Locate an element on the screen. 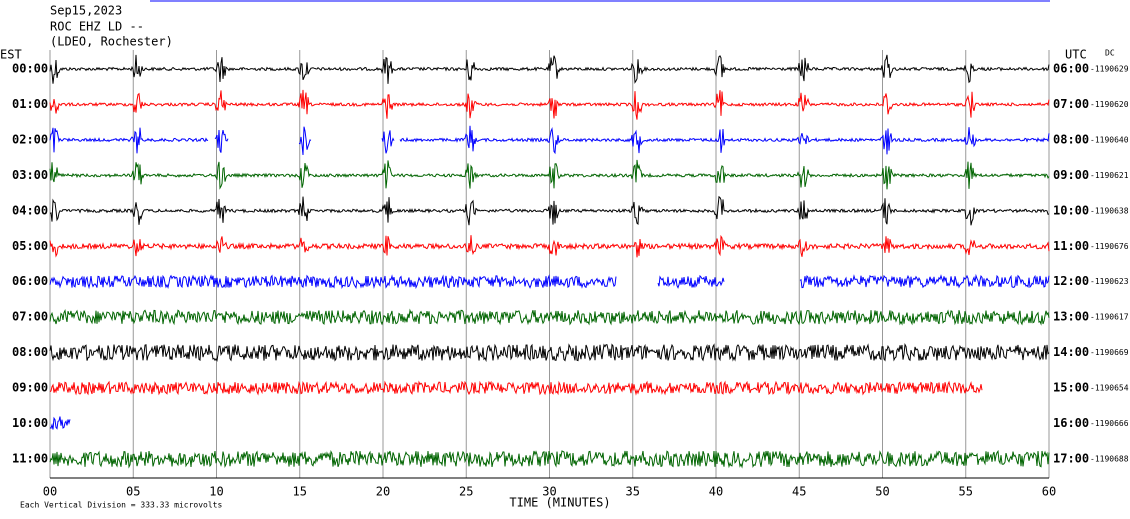 The width and height of the screenshot is (1130, 519). utc-label: 15:00 is located at coordinates (1071, 388).